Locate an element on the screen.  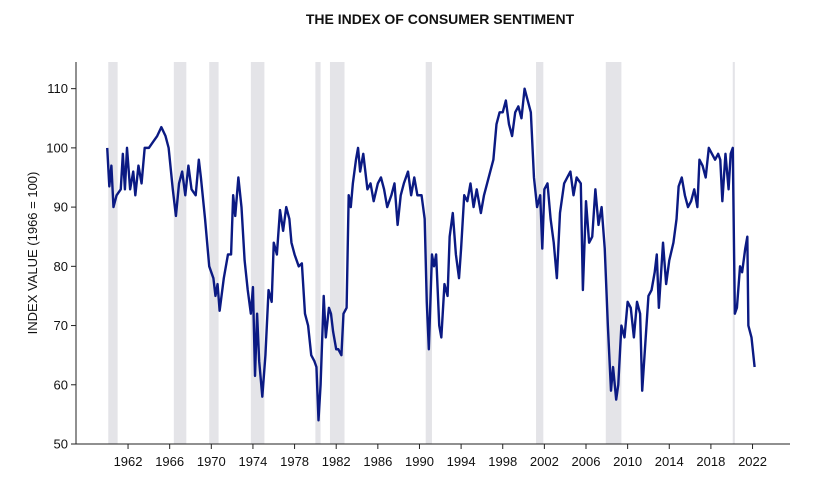
y-tick-label: 50 is located at coordinates (61, 444).